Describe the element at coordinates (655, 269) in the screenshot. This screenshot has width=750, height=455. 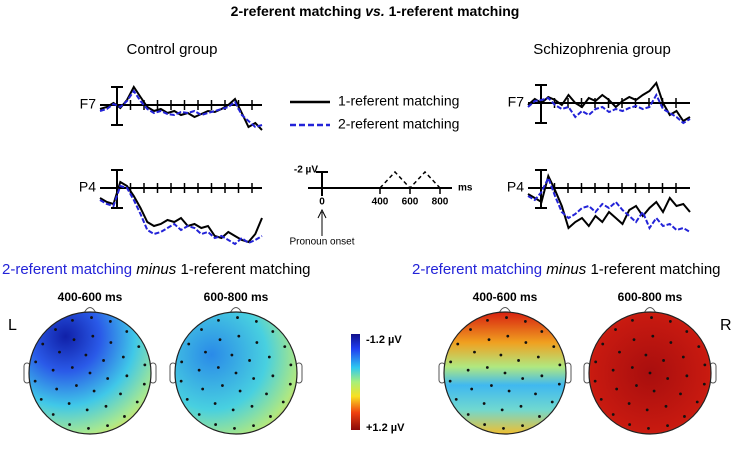
I see `diff-part: 1-referent matching` at that location.